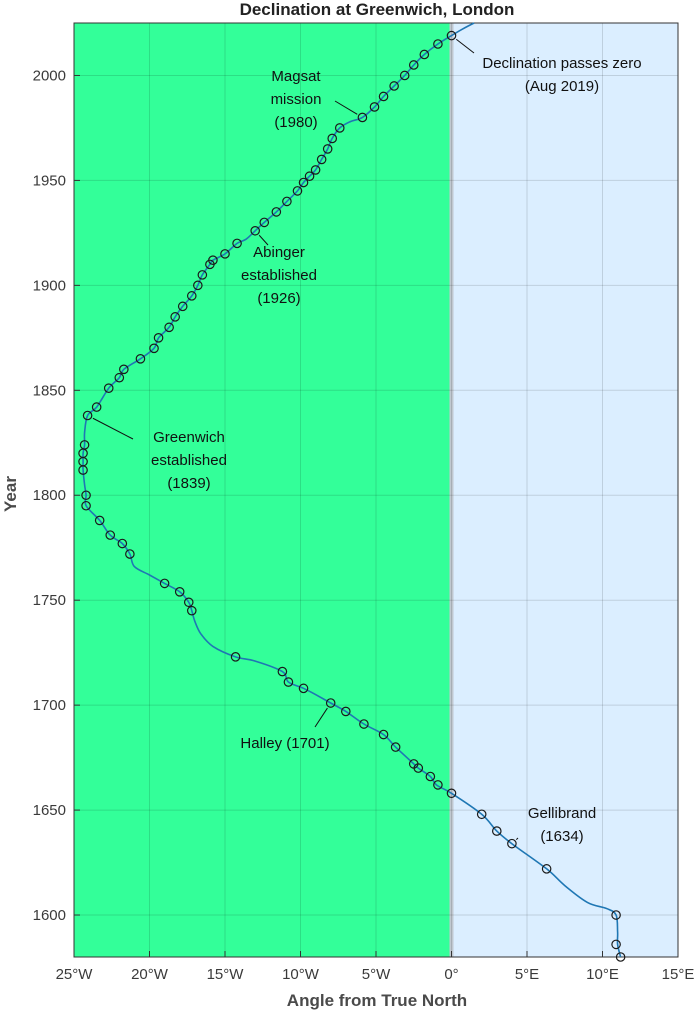 This screenshot has width=700, height=1014. What do you see at coordinates (562, 86) in the screenshot?
I see `annotation-line: (Aug 2019)` at bounding box center [562, 86].